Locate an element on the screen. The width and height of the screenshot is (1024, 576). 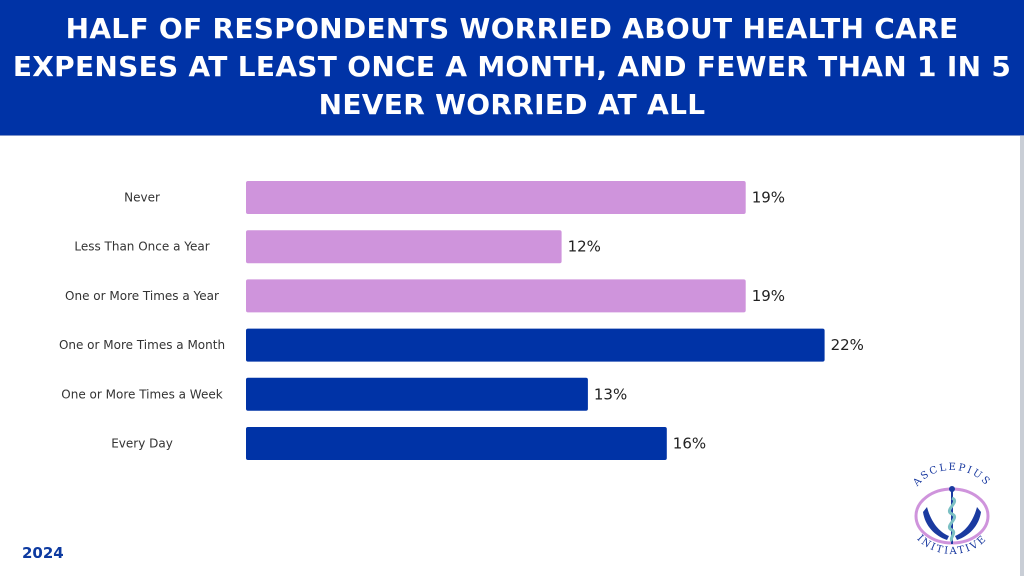
right-edge-divider is located at coordinates (1022, 356).